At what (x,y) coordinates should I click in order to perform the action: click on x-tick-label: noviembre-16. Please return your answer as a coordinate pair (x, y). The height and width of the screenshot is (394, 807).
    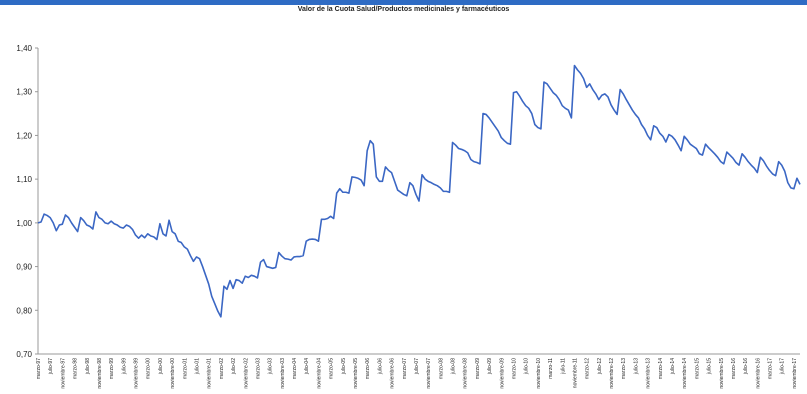
    Looking at the image, I should click on (758, 373).